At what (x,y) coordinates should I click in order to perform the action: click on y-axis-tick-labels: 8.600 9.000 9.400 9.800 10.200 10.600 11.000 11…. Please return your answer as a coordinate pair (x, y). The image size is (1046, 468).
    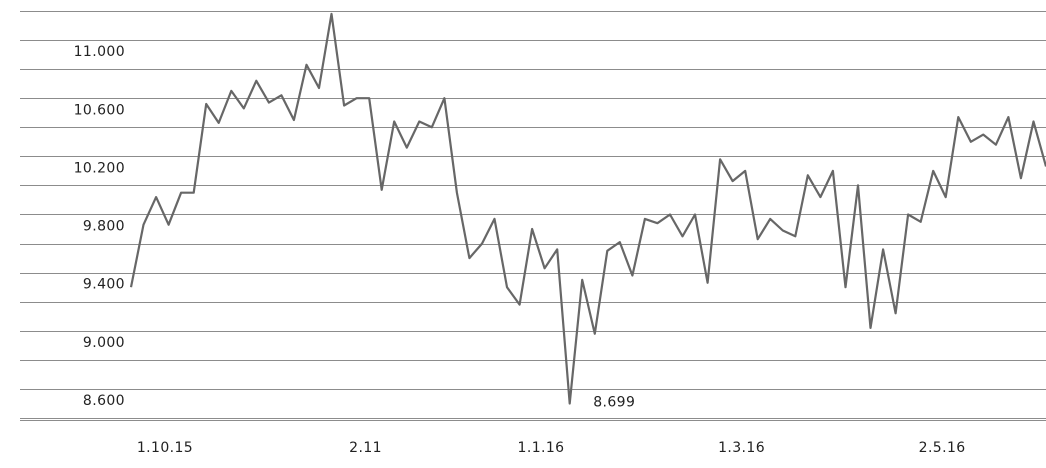
    Looking at the image, I should click on (99, 204).